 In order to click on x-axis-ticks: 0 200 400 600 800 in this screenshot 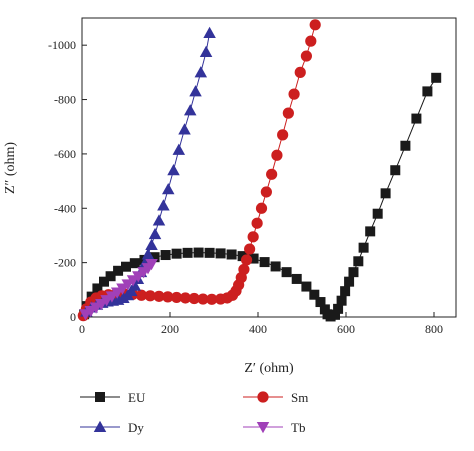, I will do `click(261, 324)`.